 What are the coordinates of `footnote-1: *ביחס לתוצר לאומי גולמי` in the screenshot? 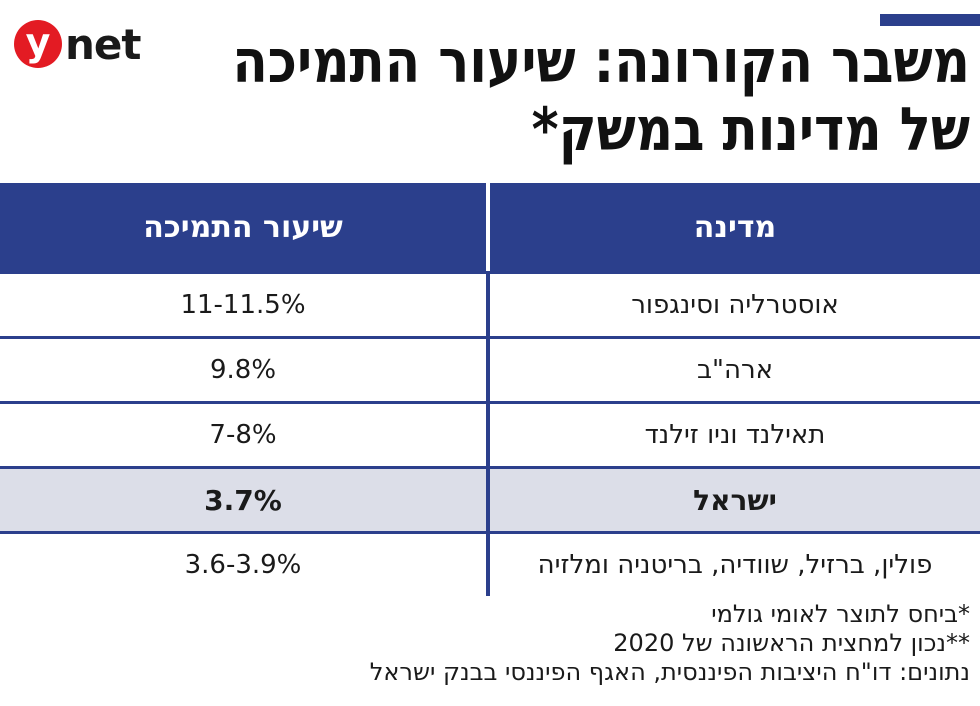 It's located at (840, 614).